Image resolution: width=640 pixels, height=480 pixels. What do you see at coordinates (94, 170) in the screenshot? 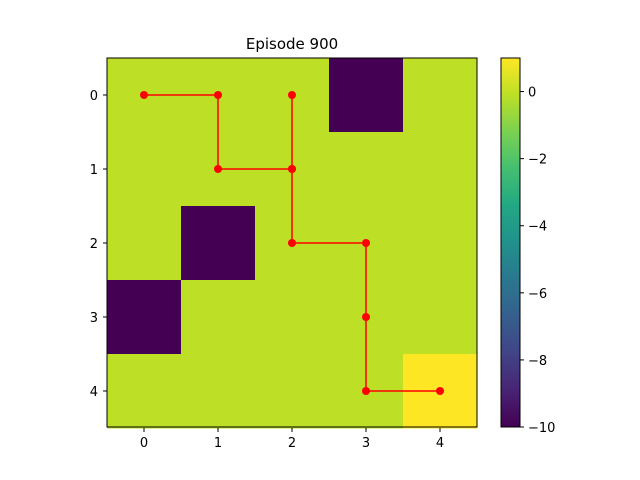
I see `y-tick-label: 1` at bounding box center [94, 170].